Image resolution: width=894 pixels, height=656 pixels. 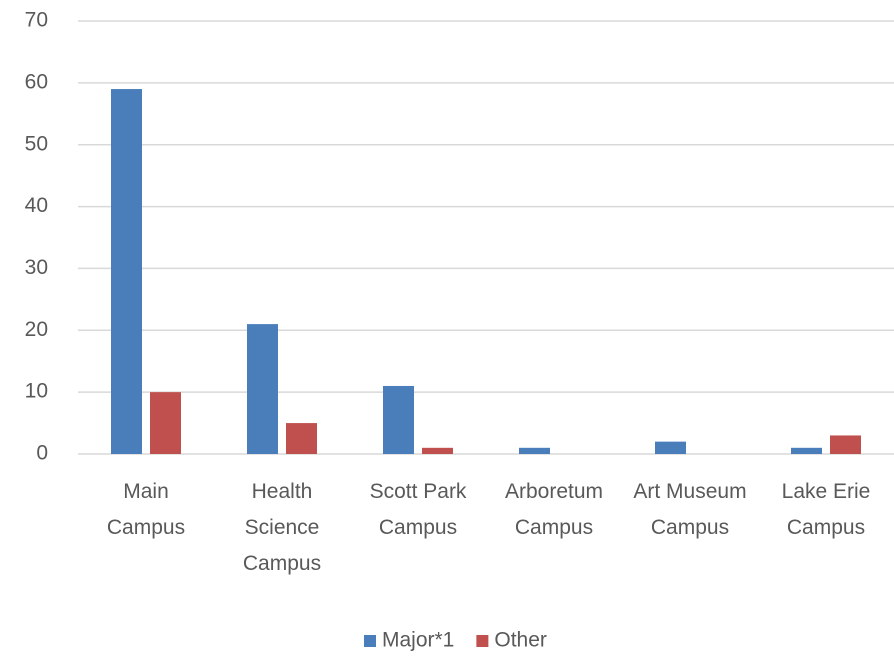 What do you see at coordinates (36, 143) in the screenshot?
I see `y-tick-label: 50` at bounding box center [36, 143].